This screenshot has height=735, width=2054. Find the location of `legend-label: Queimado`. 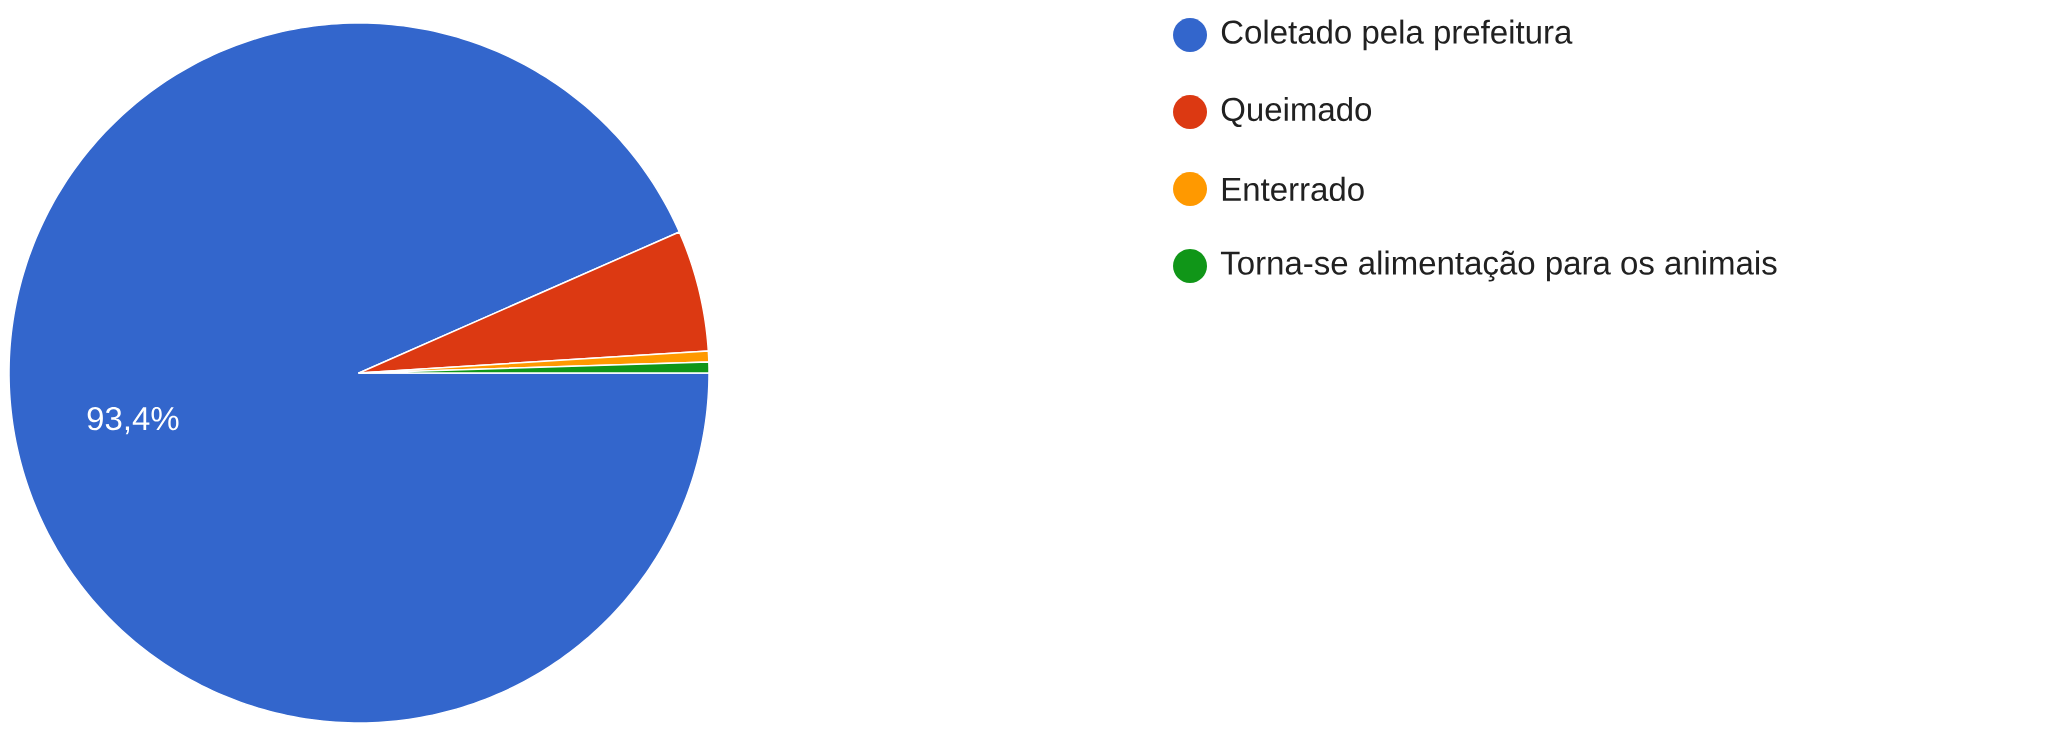

legend-label: Queimado is located at coordinates (1296, 112).